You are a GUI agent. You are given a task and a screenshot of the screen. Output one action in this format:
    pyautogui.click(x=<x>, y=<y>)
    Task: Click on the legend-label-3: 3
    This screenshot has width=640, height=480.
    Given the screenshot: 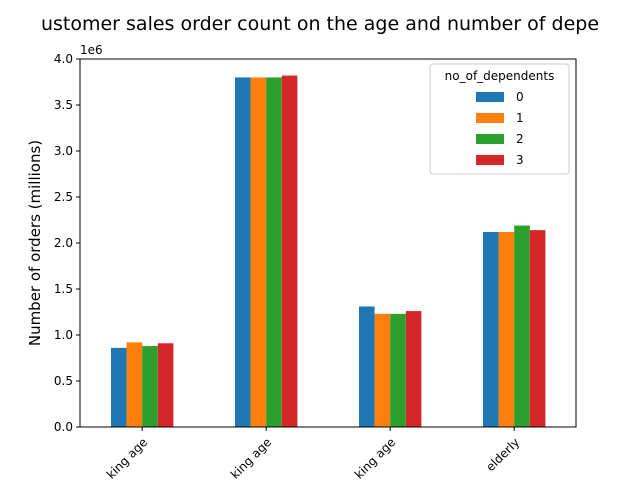 What is the action you would take?
    pyautogui.click(x=520, y=160)
    